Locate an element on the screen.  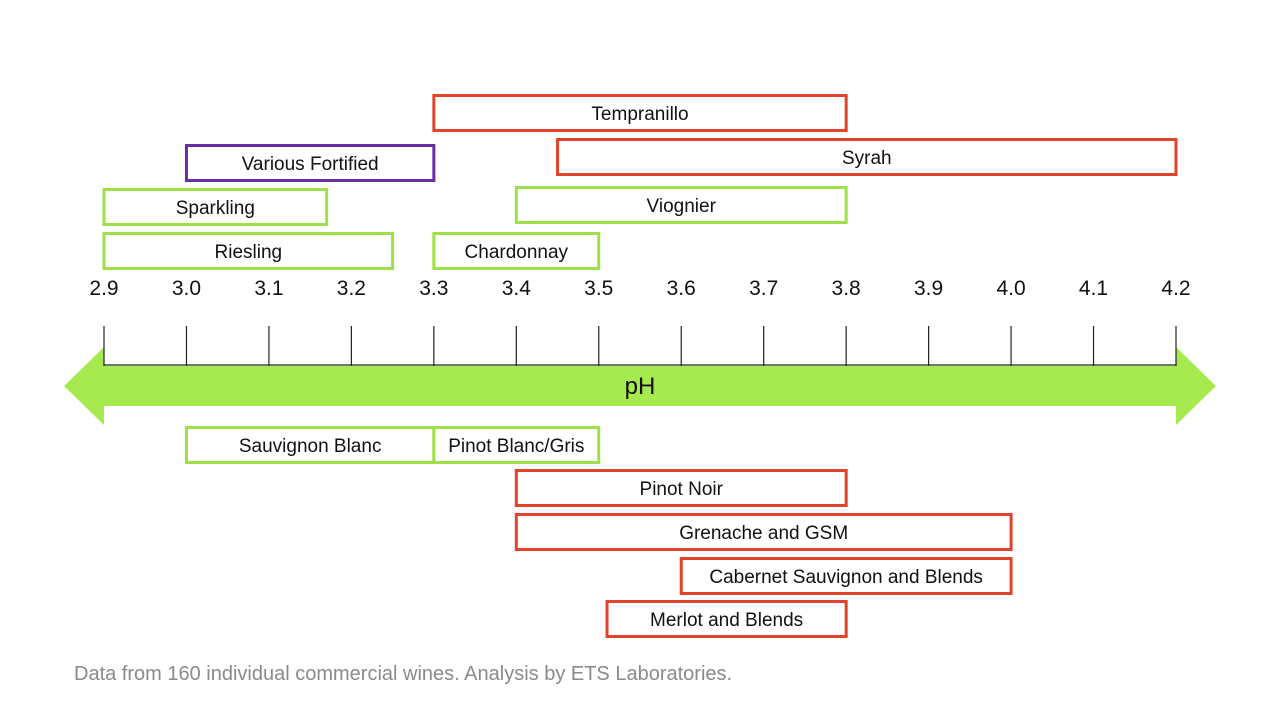
range-bar-syrah: Syrah is located at coordinates (867, 157).